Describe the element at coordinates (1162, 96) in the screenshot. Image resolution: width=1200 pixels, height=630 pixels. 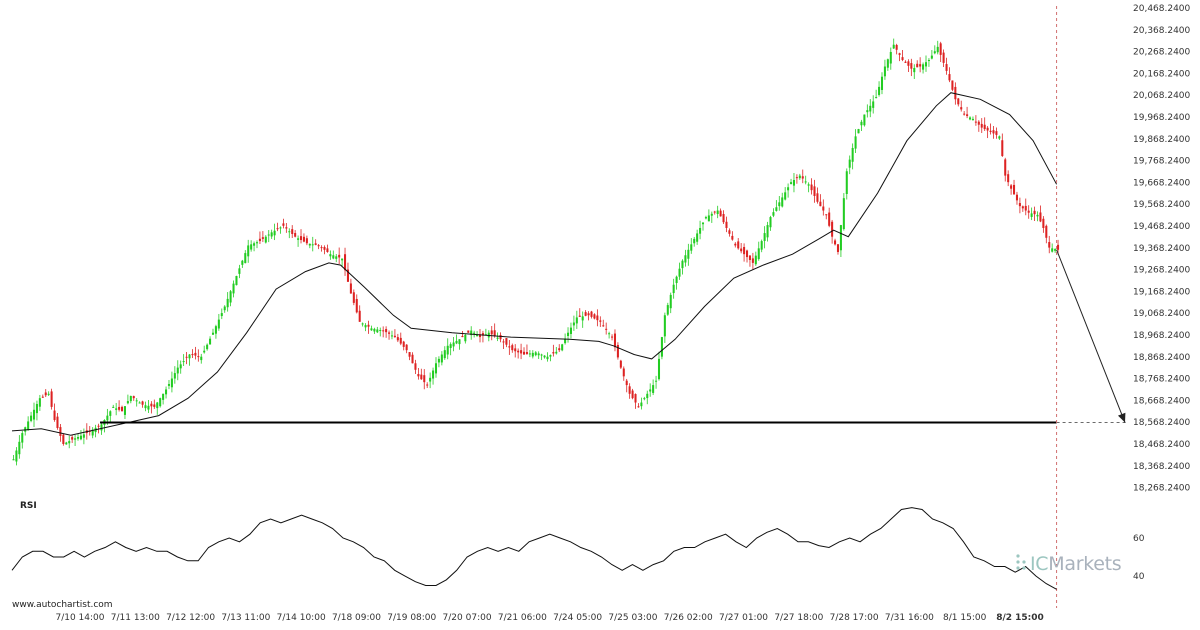
I see `price-tick-label: 20,068.2400` at that location.